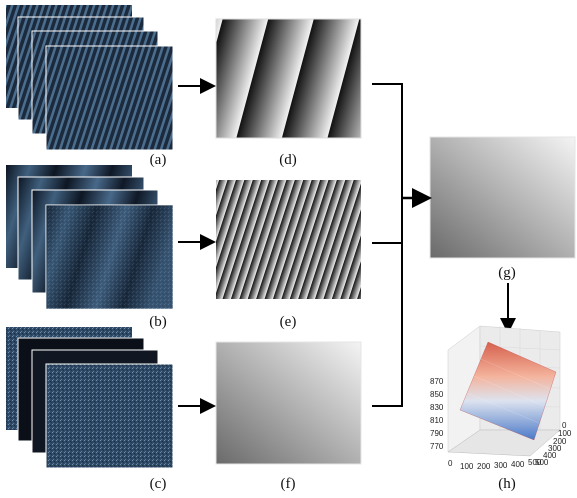  Describe the element at coordinates (437, 407) in the screenshot. I see `z-tick: 830` at that location.